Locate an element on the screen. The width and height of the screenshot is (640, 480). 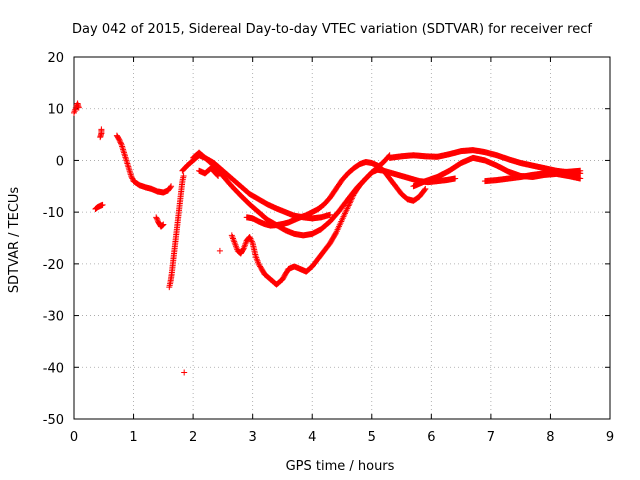
y-tick-label: -50 is located at coordinates (53, 420).